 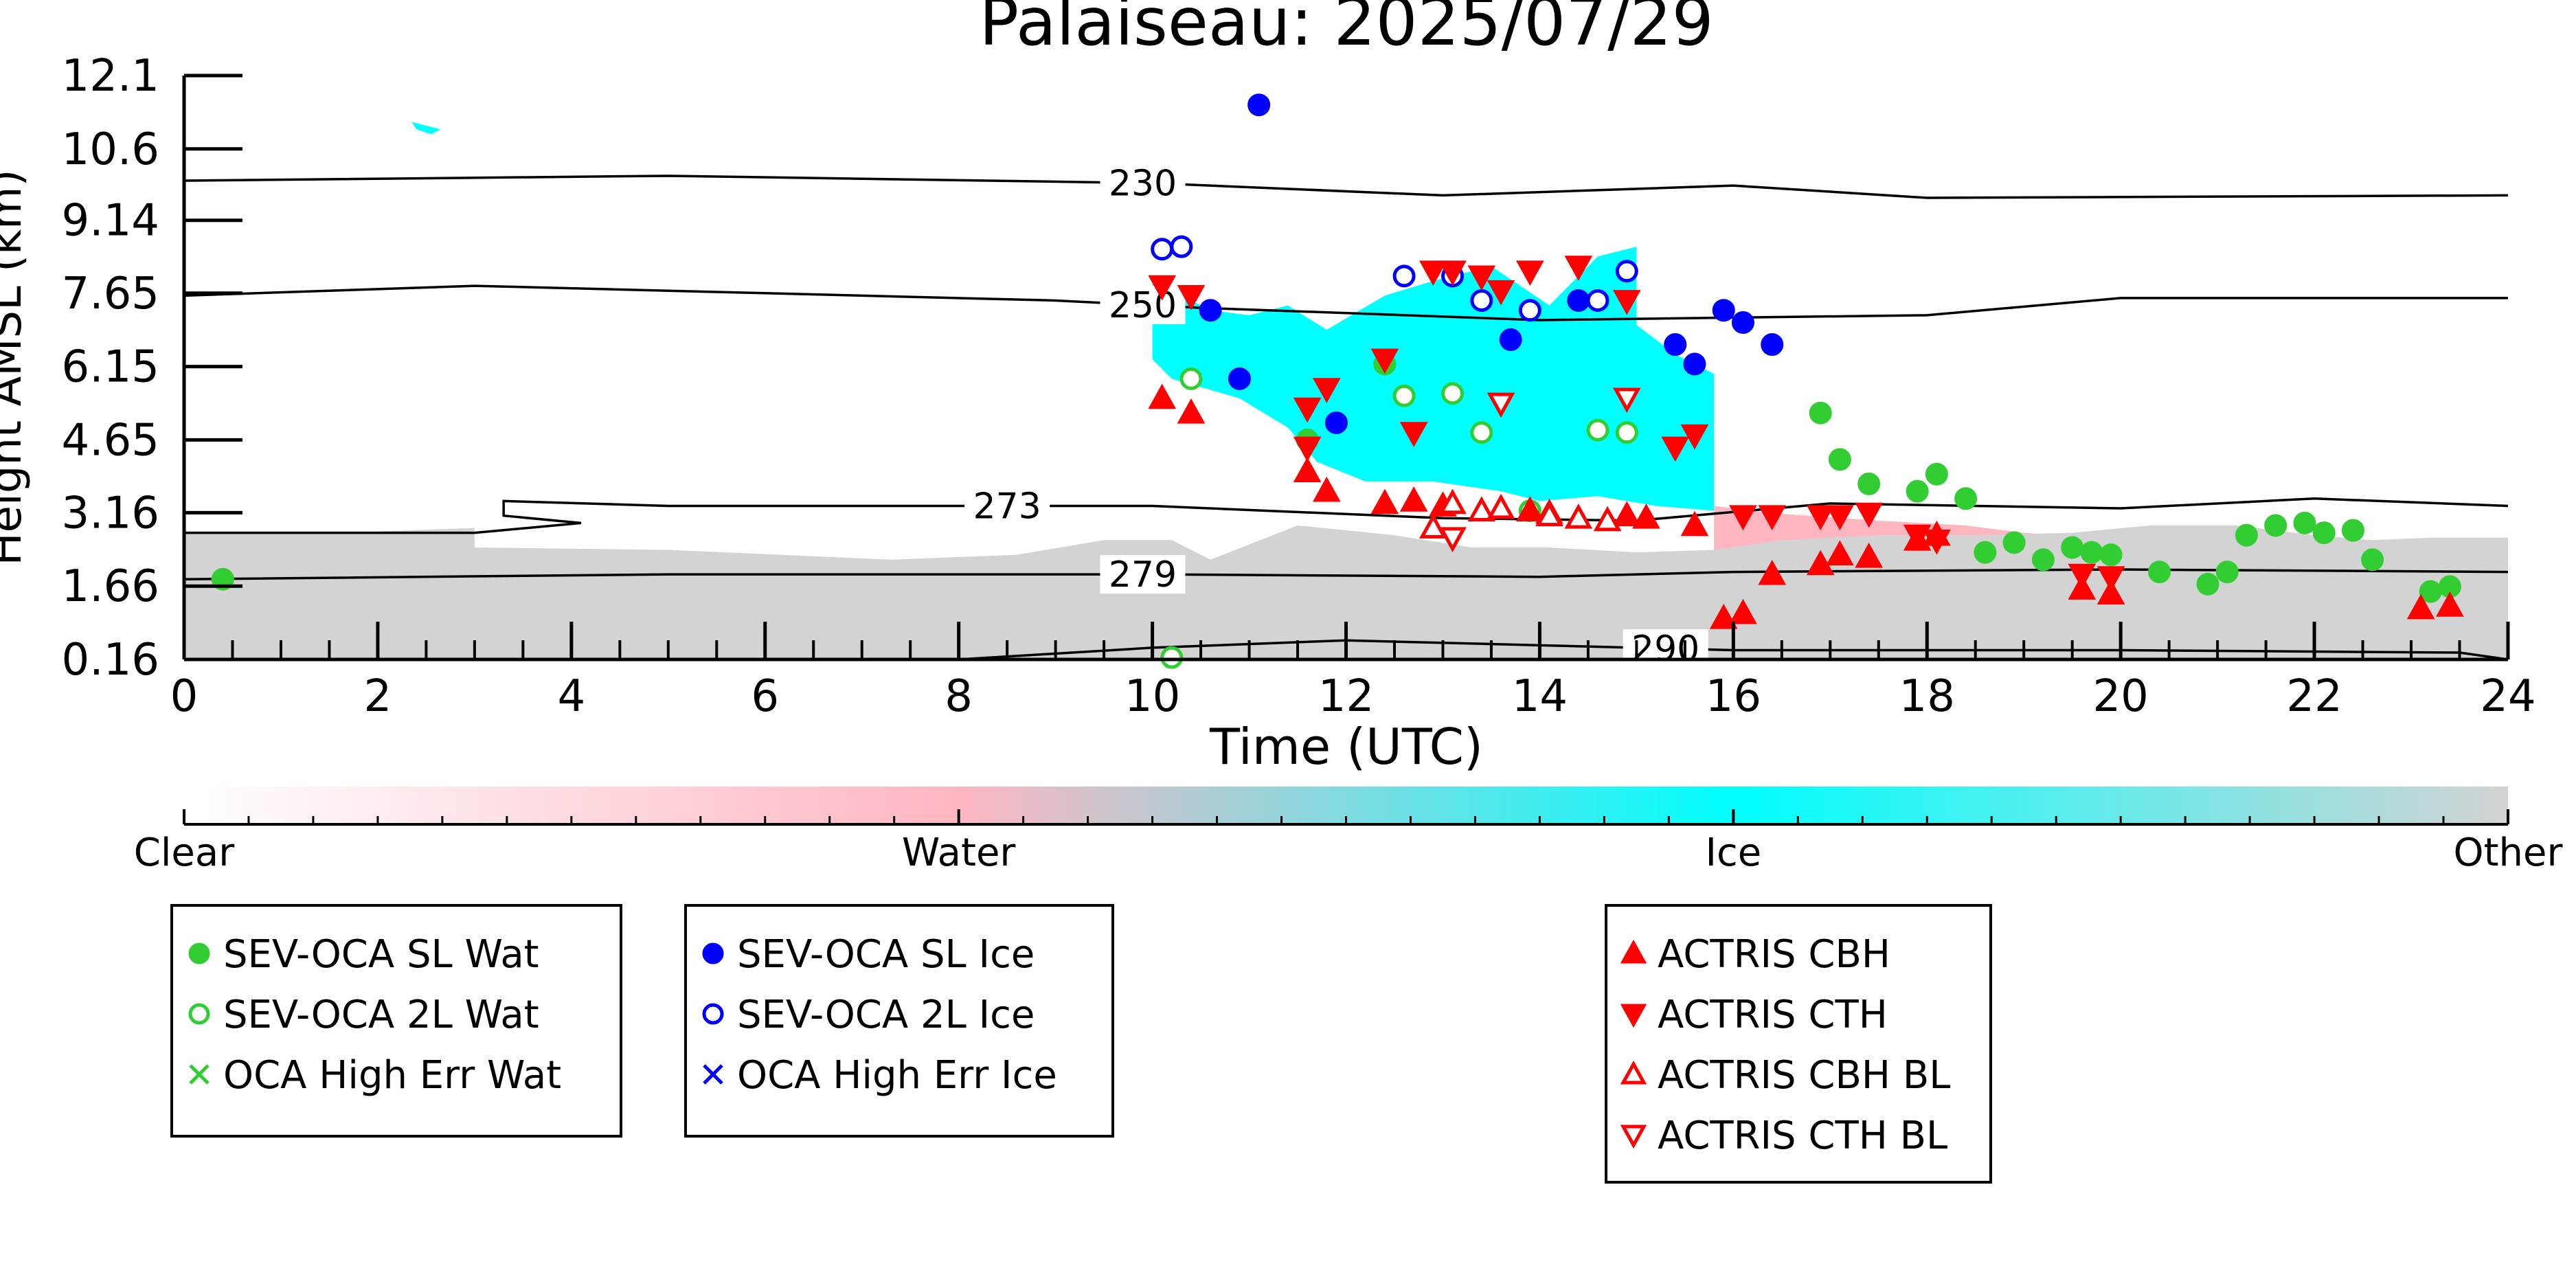 What do you see at coordinates (111, 294) in the screenshot?
I see `y-tick-label: 7.65` at bounding box center [111, 294].